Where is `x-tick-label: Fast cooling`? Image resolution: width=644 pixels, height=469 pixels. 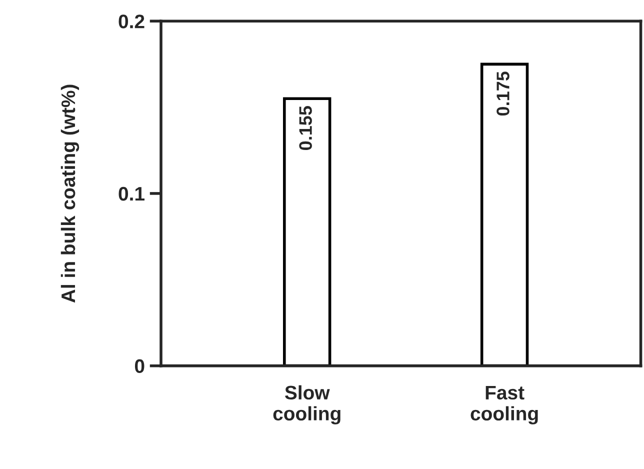 x-tick-label: Fast cooling is located at coordinates (504, 405).